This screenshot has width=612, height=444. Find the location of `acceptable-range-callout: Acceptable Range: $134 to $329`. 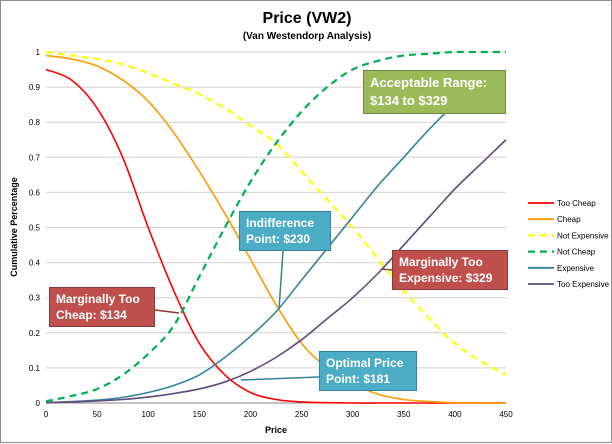

acceptable-range-callout: Acceptable Range: $134 to $329 is located at coordinates (434, 92).